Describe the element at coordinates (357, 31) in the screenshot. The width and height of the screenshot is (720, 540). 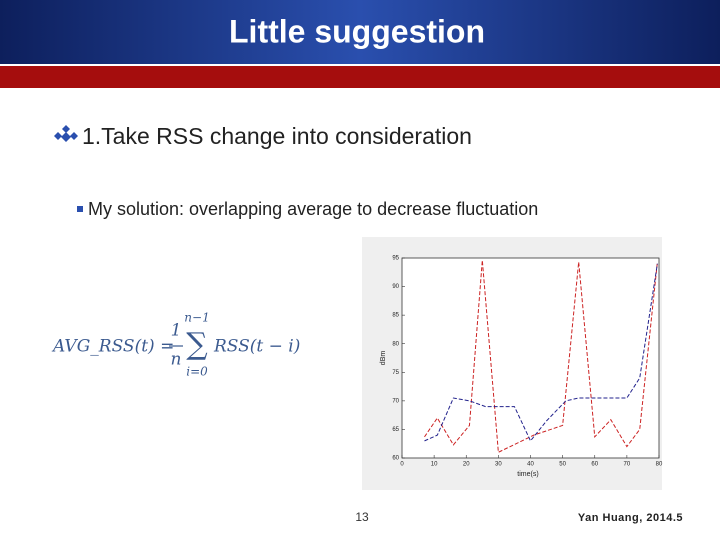
I see `slide-title: Little suggestion` at that location.